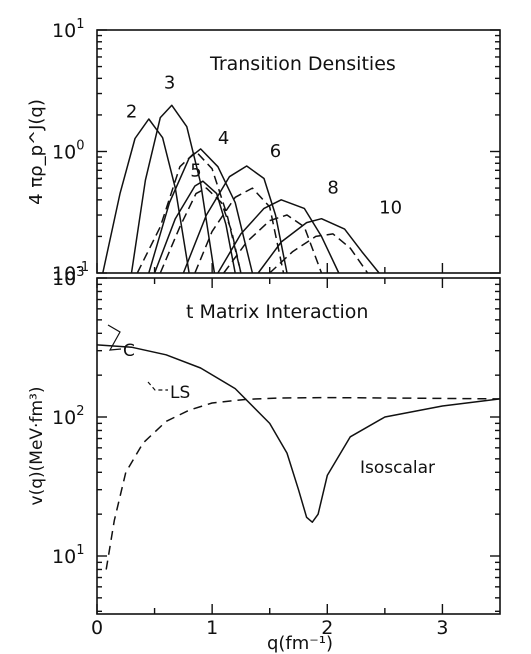 Image resolution: width=531 pixels, height=654 pixels. What do you see at coordinates (68, 151) in the screenshot?
I see `top-y-tick-label: 10⁰` at bounding box center [68, 151].